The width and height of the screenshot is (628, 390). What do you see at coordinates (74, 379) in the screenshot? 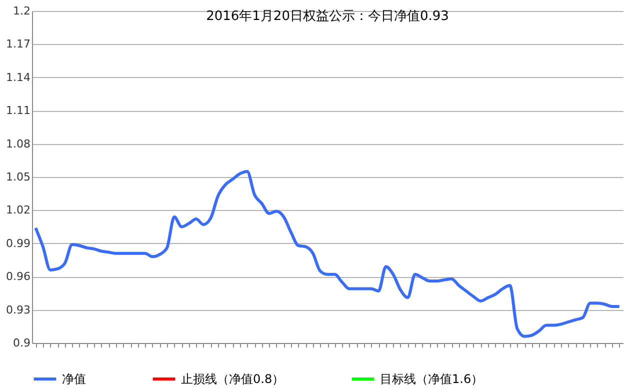
I see `legend-label: 净值` at bounding box center [74, 379].